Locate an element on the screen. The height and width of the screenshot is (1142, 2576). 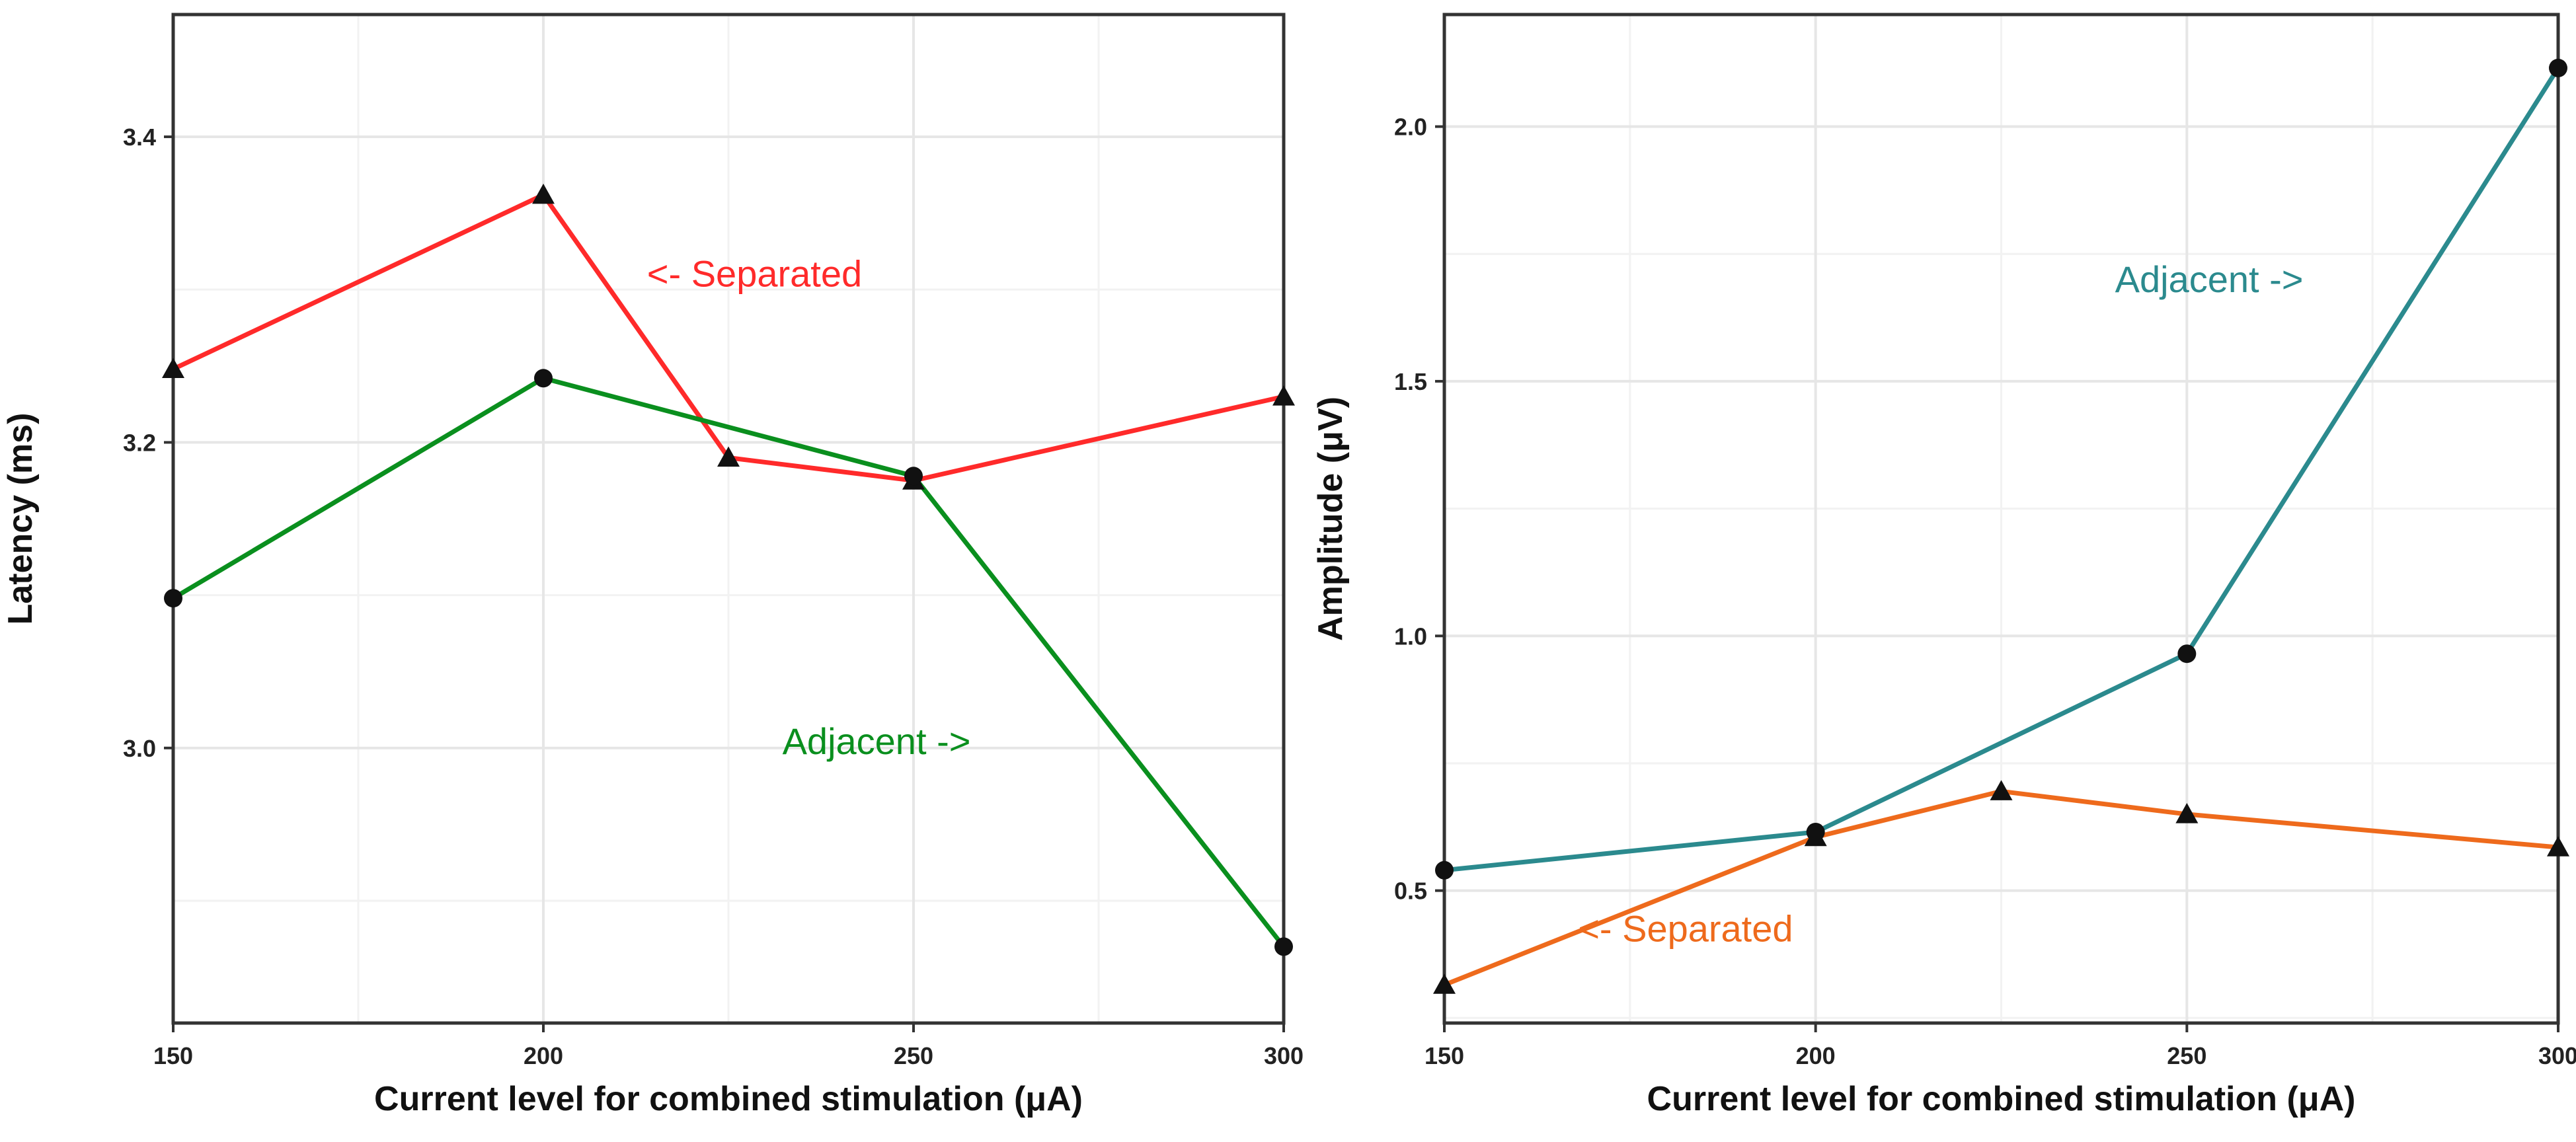
y-tick-label: 3.2 is located at coordinates (139, 442).